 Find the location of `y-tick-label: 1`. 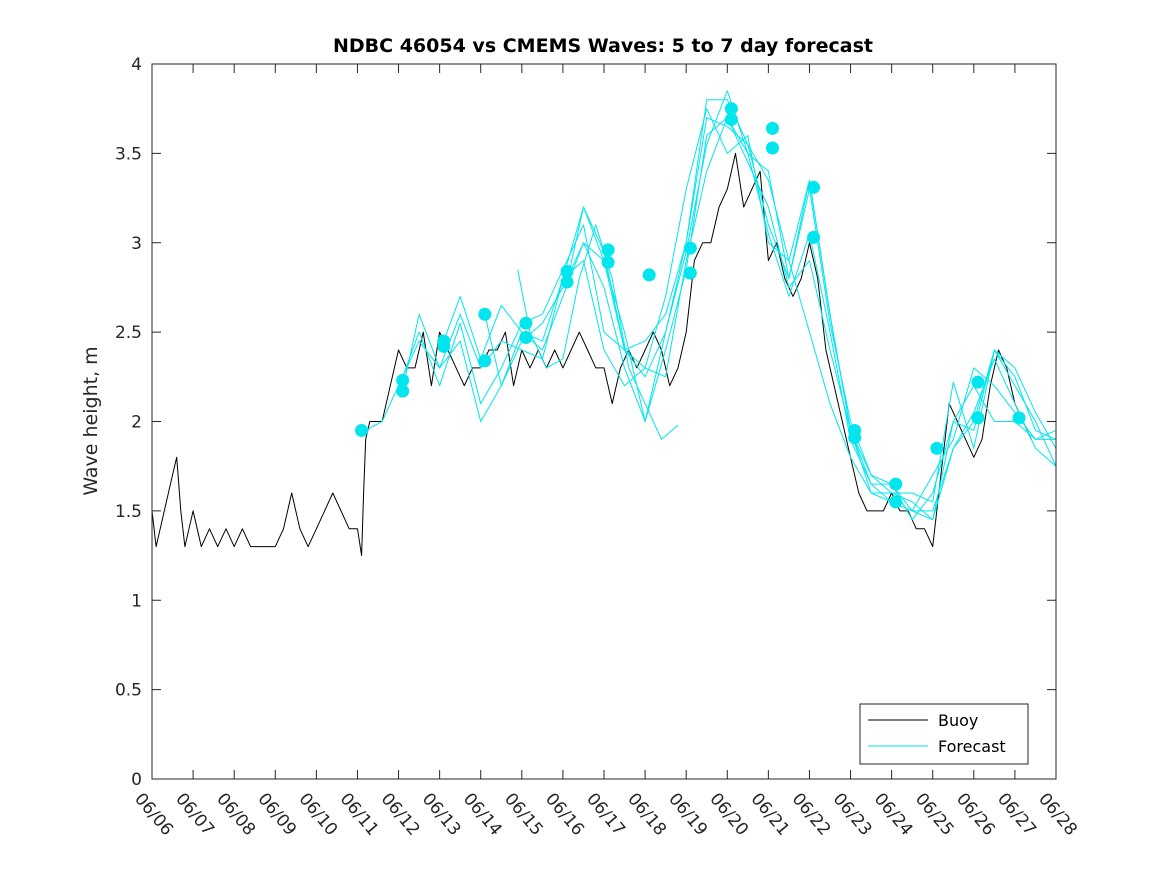

y-tick-label: 1 is located at coordinates (136, 601).